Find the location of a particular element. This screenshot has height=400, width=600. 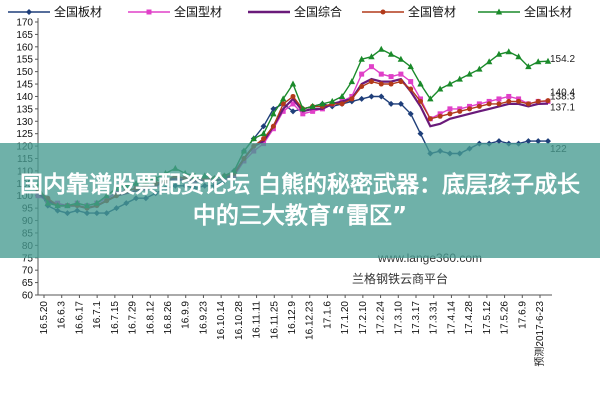

y-tick-label: 75 is located at coordinates (28, 258).